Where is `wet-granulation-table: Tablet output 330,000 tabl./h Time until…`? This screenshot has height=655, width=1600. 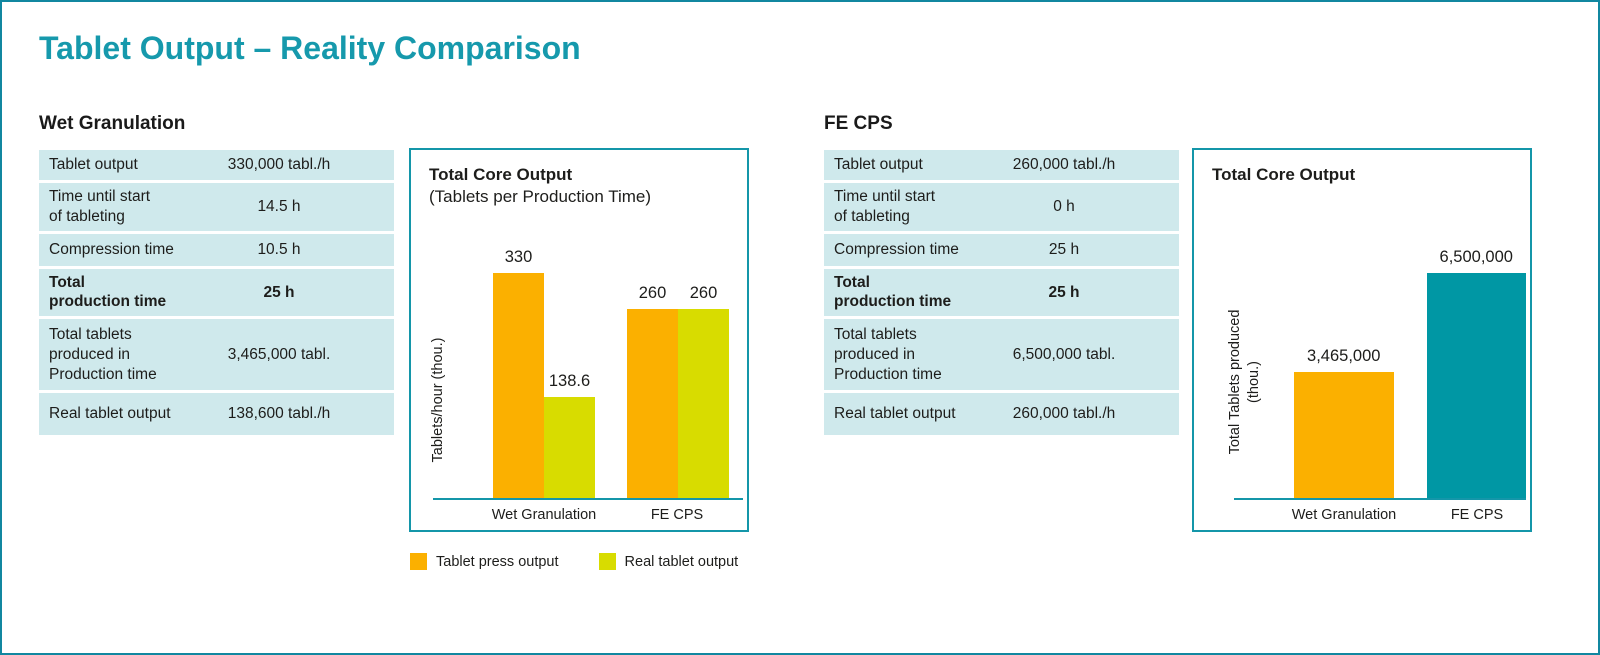 wet-granulation-table: Tablet output 330,000 tabl./h Time until… is located at coordinates (216, 293).